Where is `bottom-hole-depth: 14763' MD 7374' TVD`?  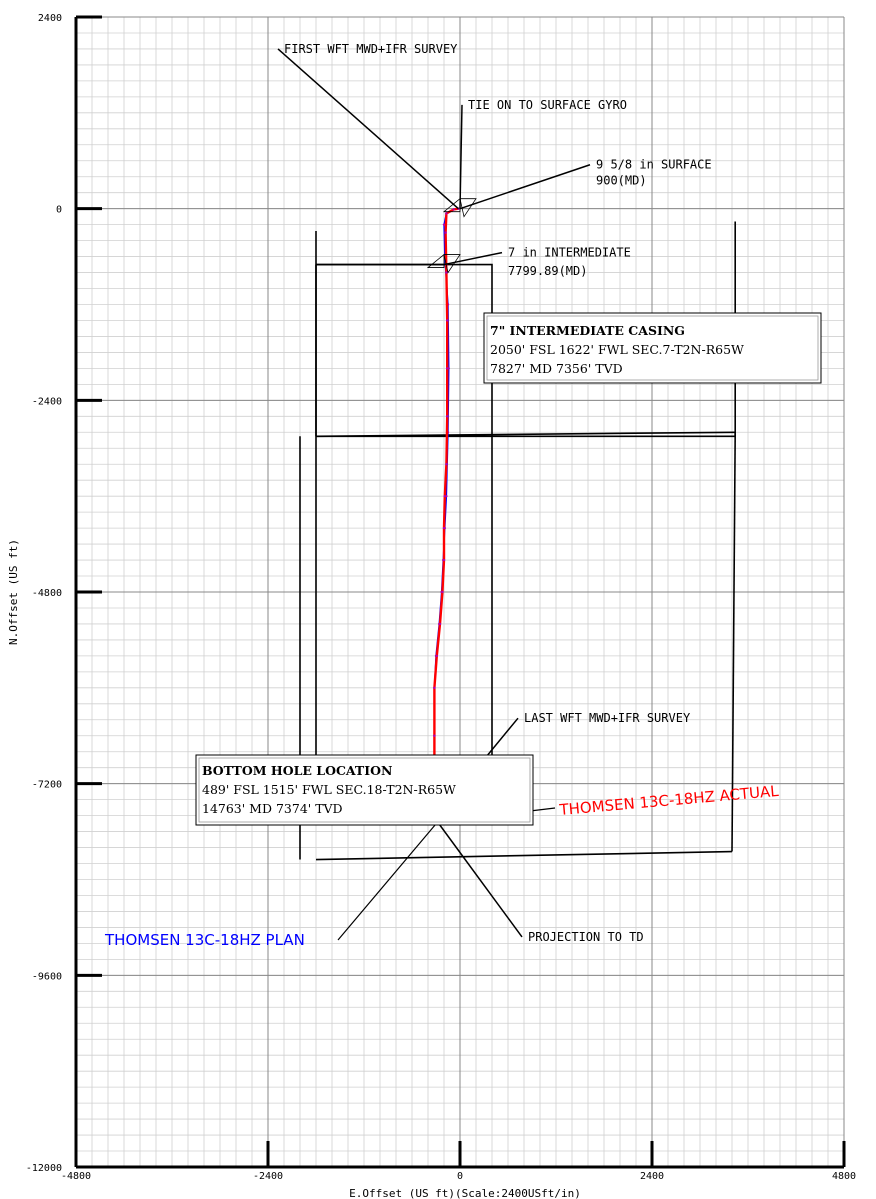 bottom-hole-depth: 14763' MD 7374' TVD is located at coordinates (272, 808).